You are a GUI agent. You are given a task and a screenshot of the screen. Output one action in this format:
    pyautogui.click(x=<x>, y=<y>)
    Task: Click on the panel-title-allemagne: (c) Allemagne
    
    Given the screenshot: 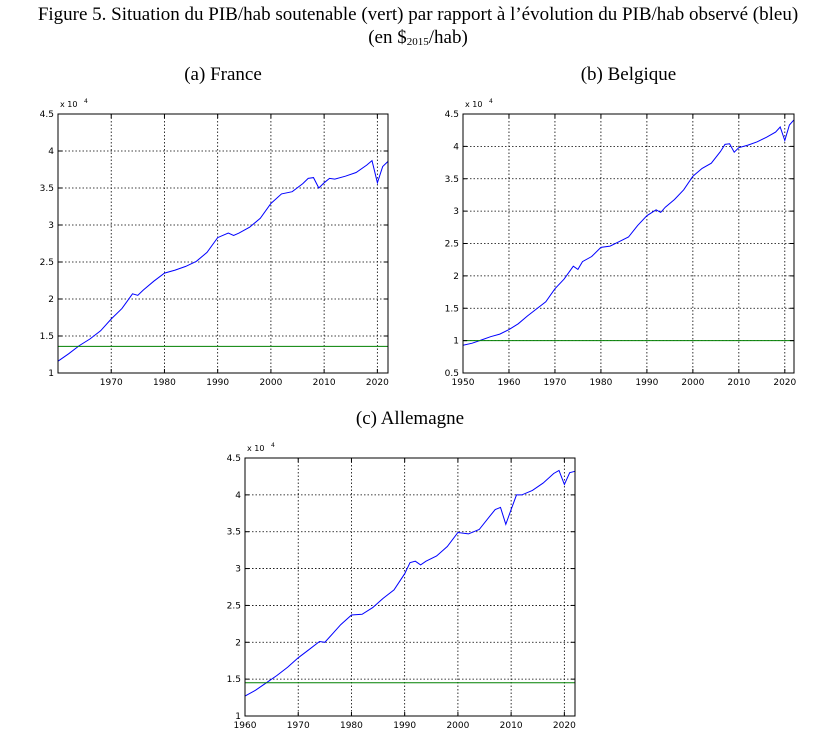 What is the action you would take?
    pyautogui.click(x=410, y=418)
    